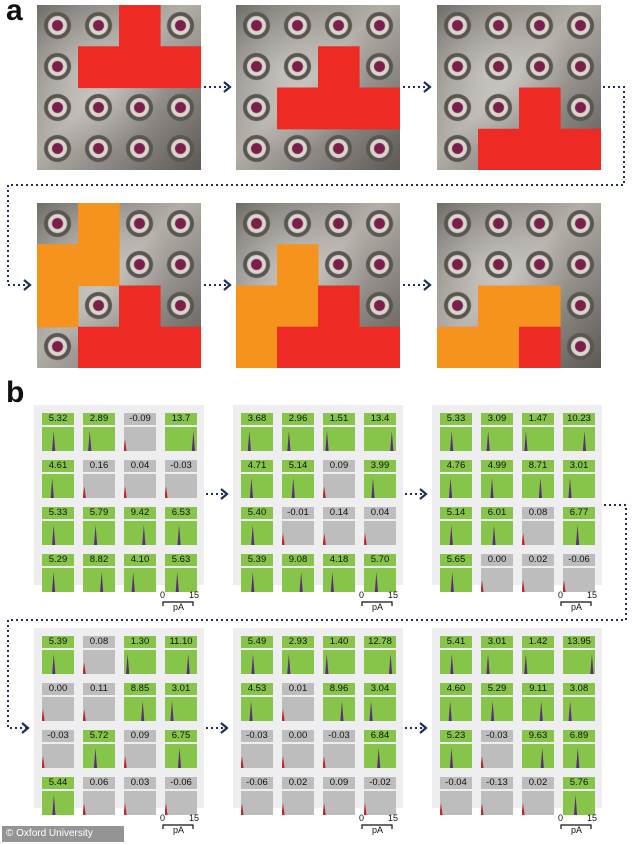 This screenshot has height=844, width=634. Describe the element at coordinates (298, 466) in the screenshot. I see `current-value: 5.14` at that location.